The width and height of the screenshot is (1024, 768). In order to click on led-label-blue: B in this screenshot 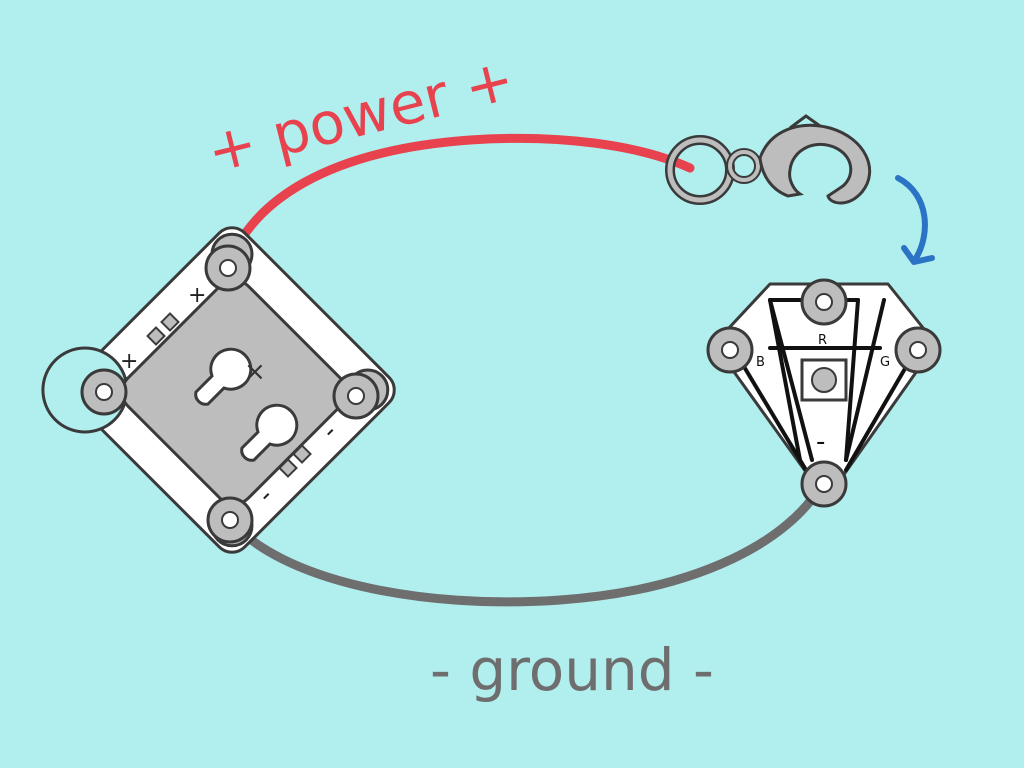, I will do `click(760, 362)`.